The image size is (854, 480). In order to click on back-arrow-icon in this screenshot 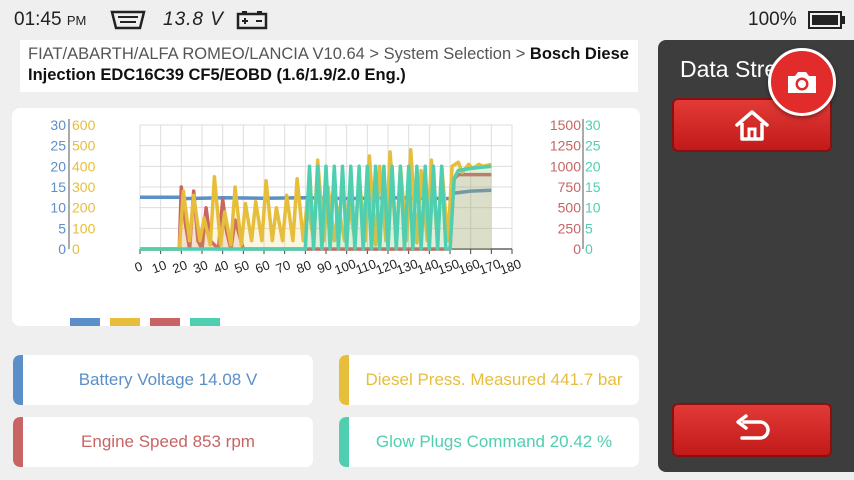, I will do `click(753, 427)`.